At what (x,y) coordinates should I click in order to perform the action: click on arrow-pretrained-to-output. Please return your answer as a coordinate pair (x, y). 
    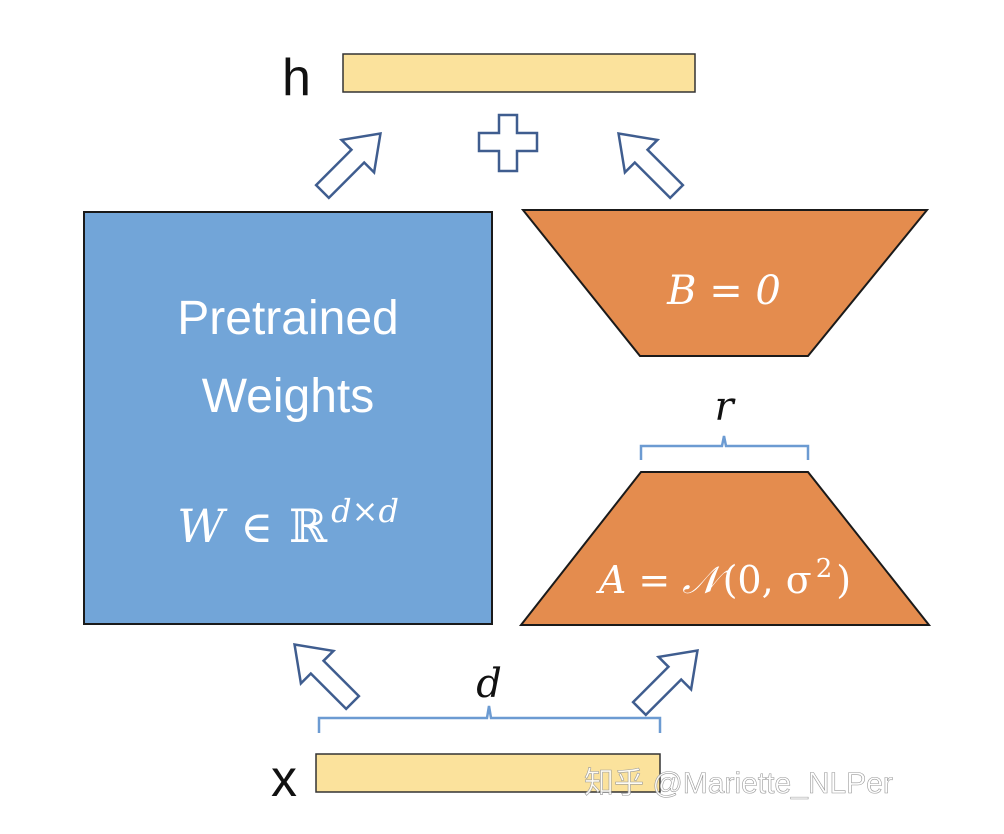
    Looking at the image, I should click on (348, 166).